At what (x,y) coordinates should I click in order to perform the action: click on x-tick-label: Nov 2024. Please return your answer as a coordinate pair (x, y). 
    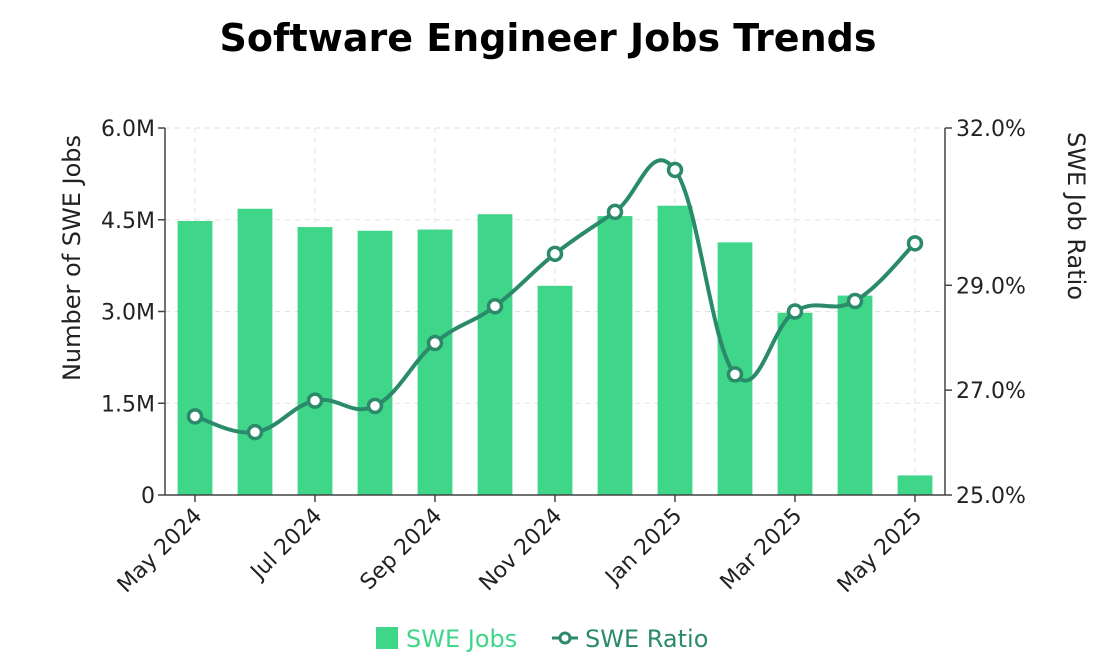
    Looking at the image, I should click on (521, 550).